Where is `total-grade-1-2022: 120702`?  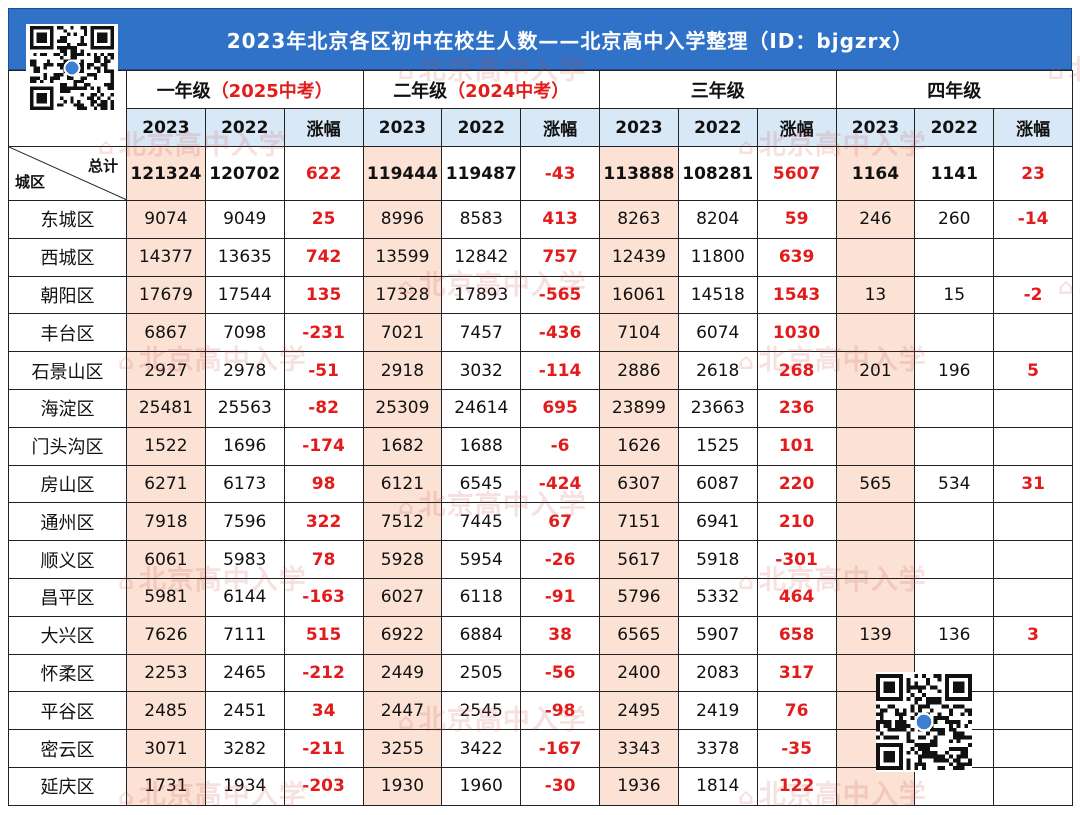
total-grade-1-2022: 120702 is located at coordinates (244, 173).